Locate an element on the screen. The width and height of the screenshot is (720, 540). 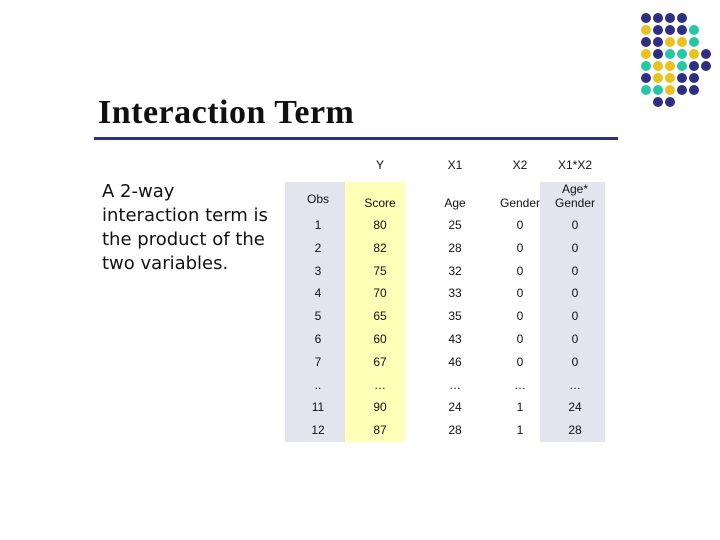
table-cell-score: 82 is located at coordinates (380, 247).